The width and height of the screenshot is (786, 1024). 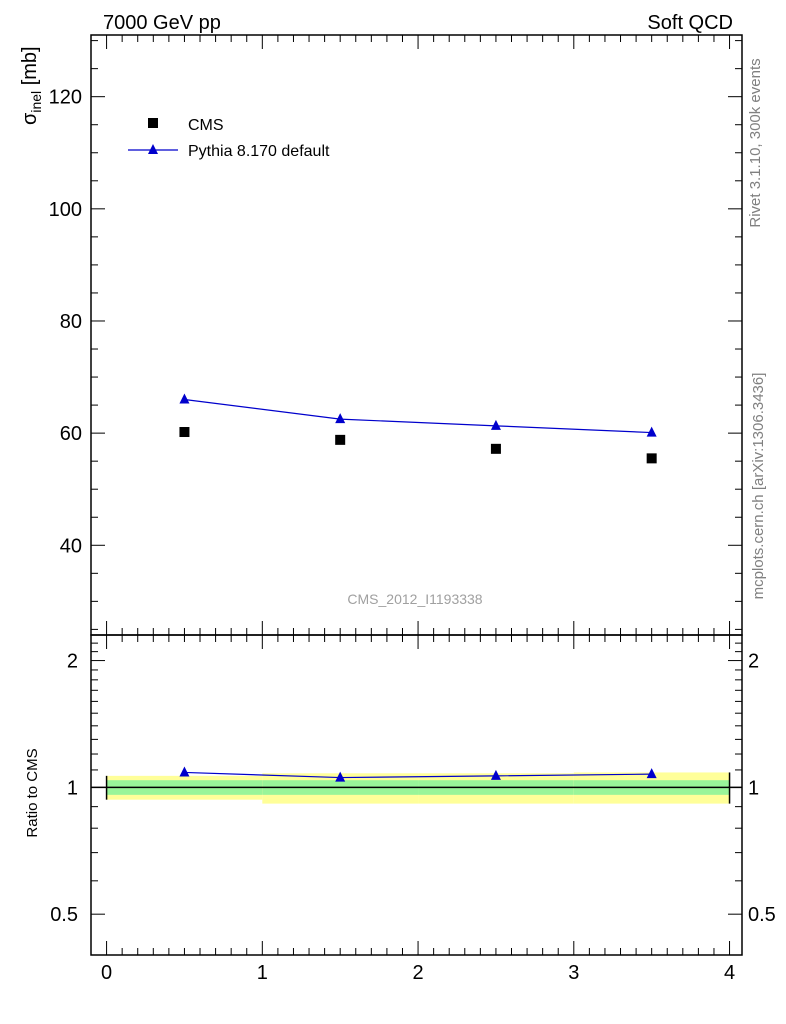 What do you see at coordinates (106, 973) in the screenshot?
I see `x-tick-label: 0` at bounding box center [106, 973].